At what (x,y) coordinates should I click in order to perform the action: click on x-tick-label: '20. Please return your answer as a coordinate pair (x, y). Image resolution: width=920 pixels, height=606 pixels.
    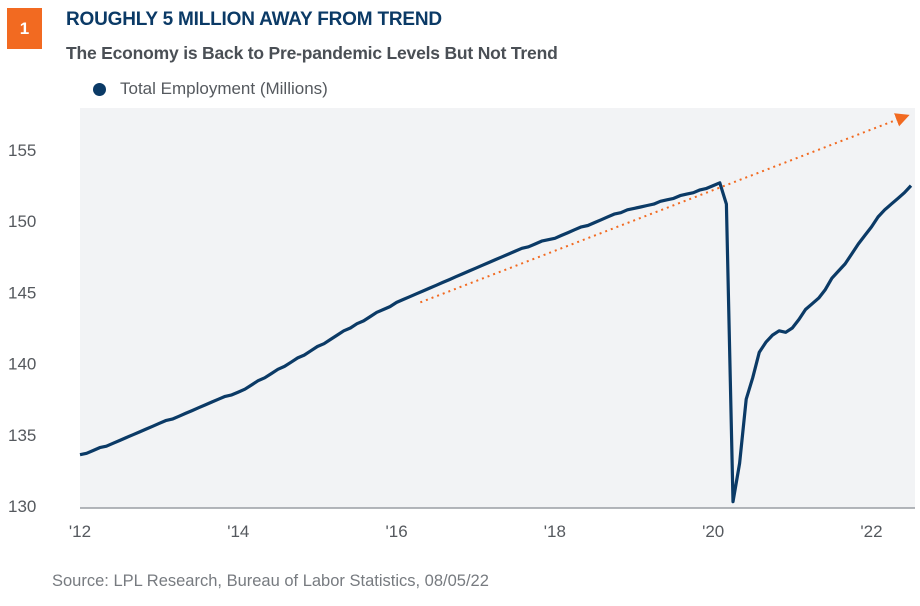
    Looking at the image, I should click on (713, 531).